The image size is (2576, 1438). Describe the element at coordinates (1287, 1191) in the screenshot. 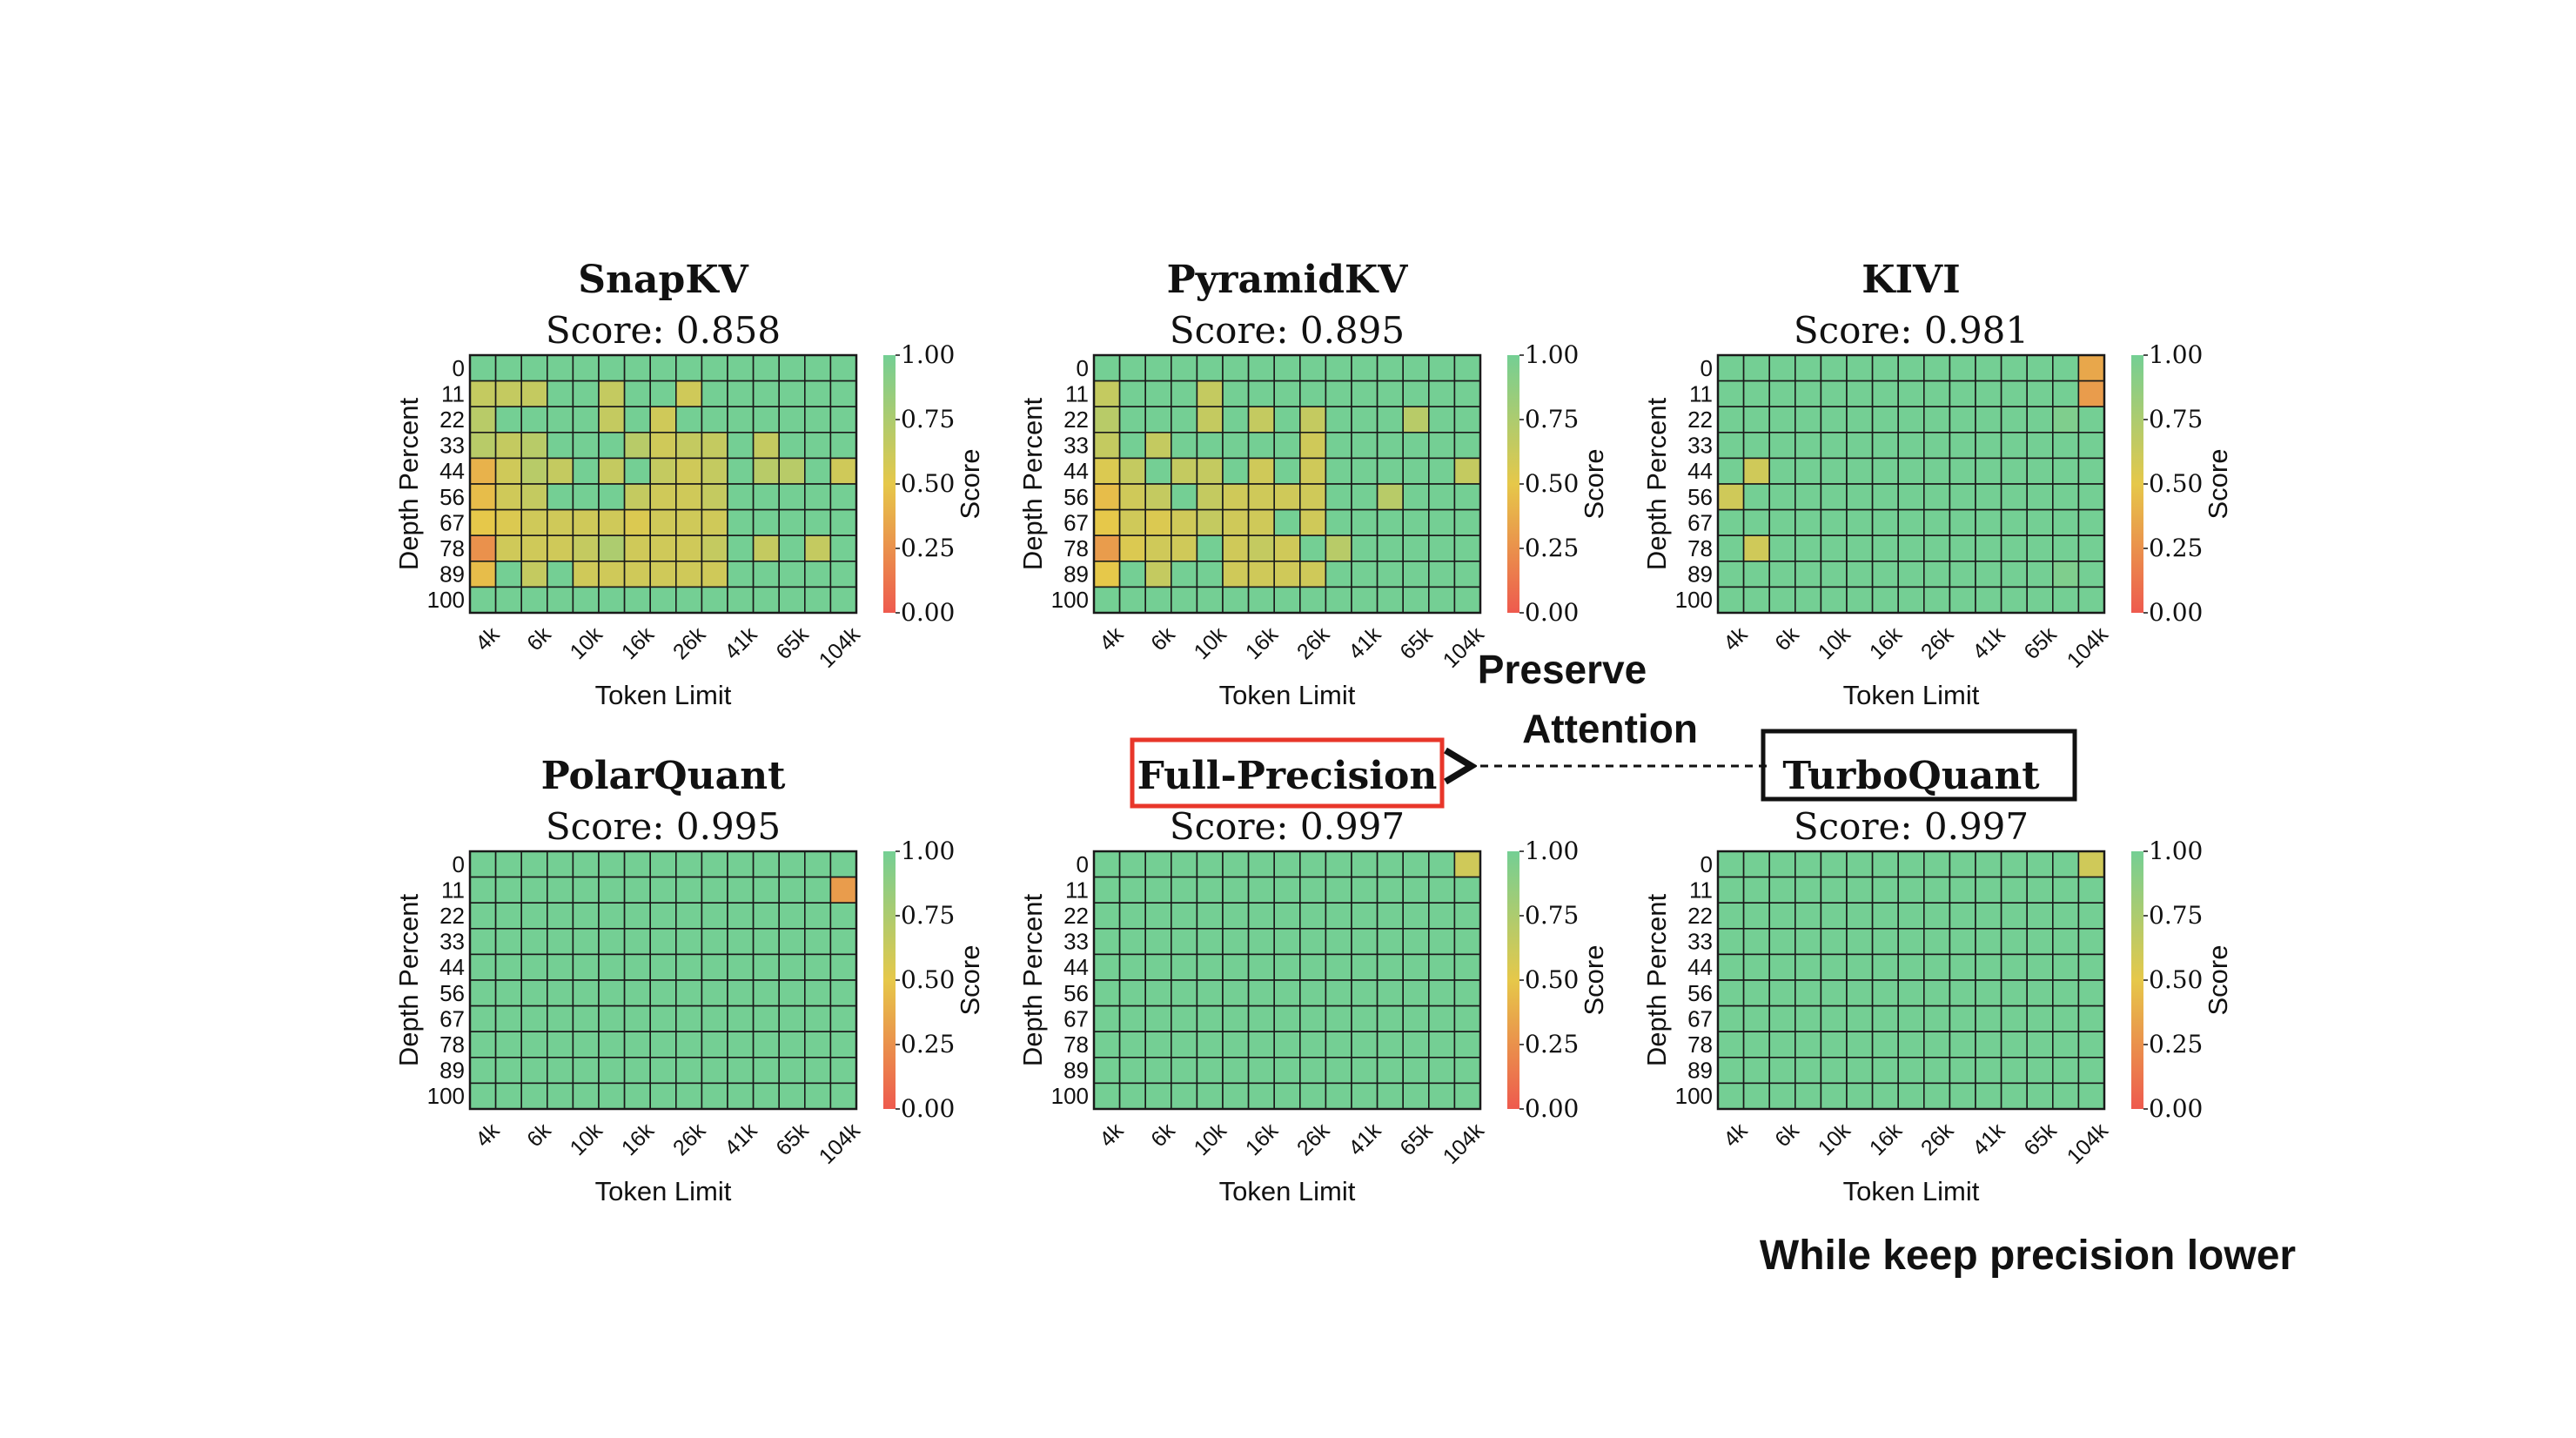

I see `x-axis-label: Token Limit` at that location.